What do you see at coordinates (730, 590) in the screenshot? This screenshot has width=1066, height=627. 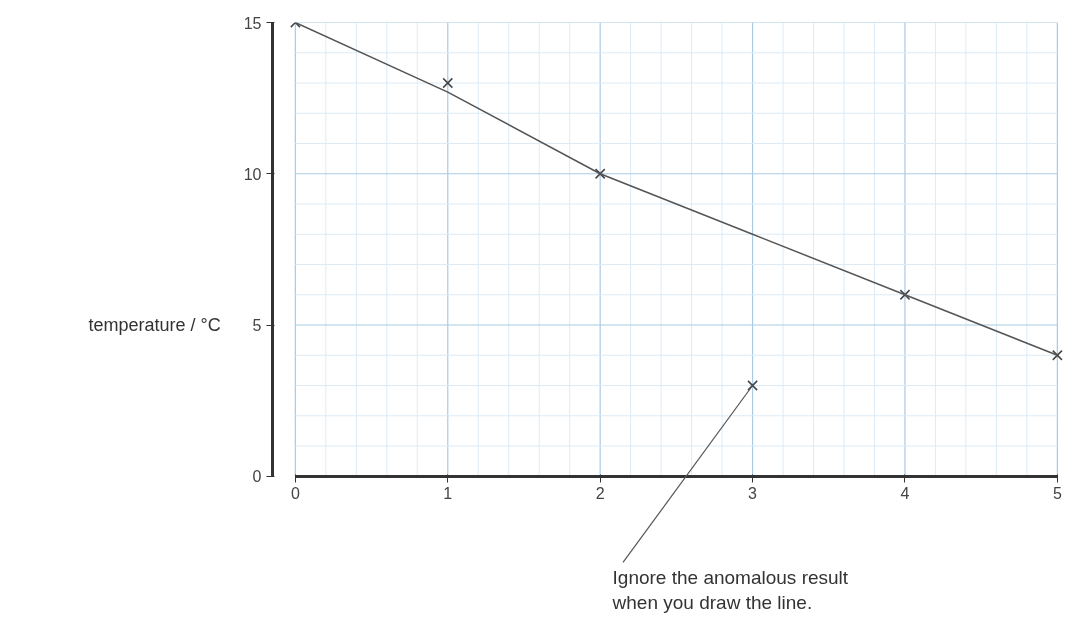 I see `annotation: Ignore the anomalous result when you draw the line.` at bounding box center [730, 590].